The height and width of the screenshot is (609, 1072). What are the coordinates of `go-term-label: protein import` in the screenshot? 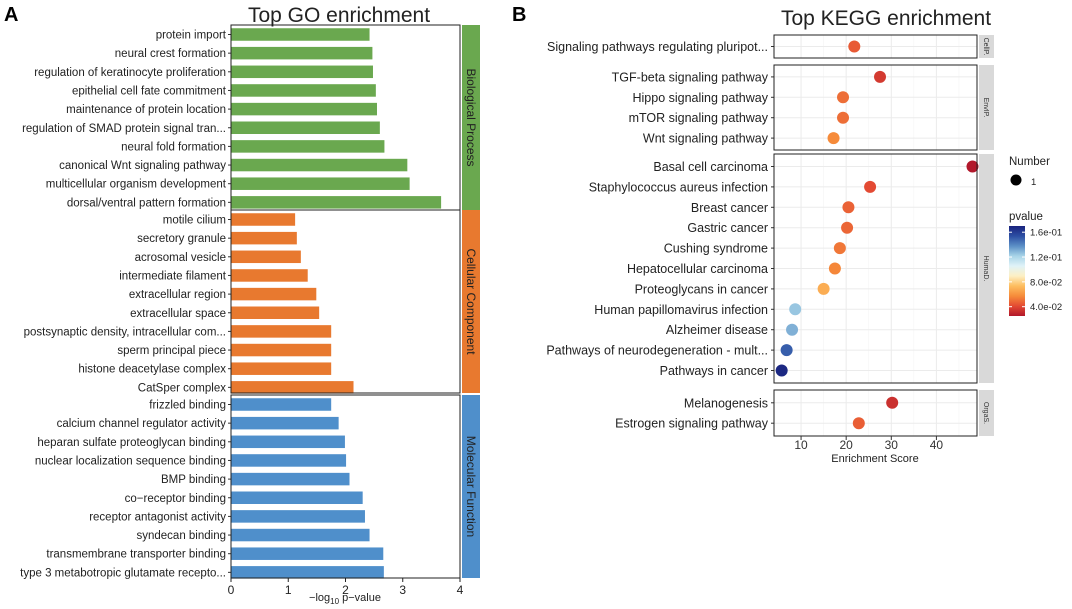 It's located at (191, 36).